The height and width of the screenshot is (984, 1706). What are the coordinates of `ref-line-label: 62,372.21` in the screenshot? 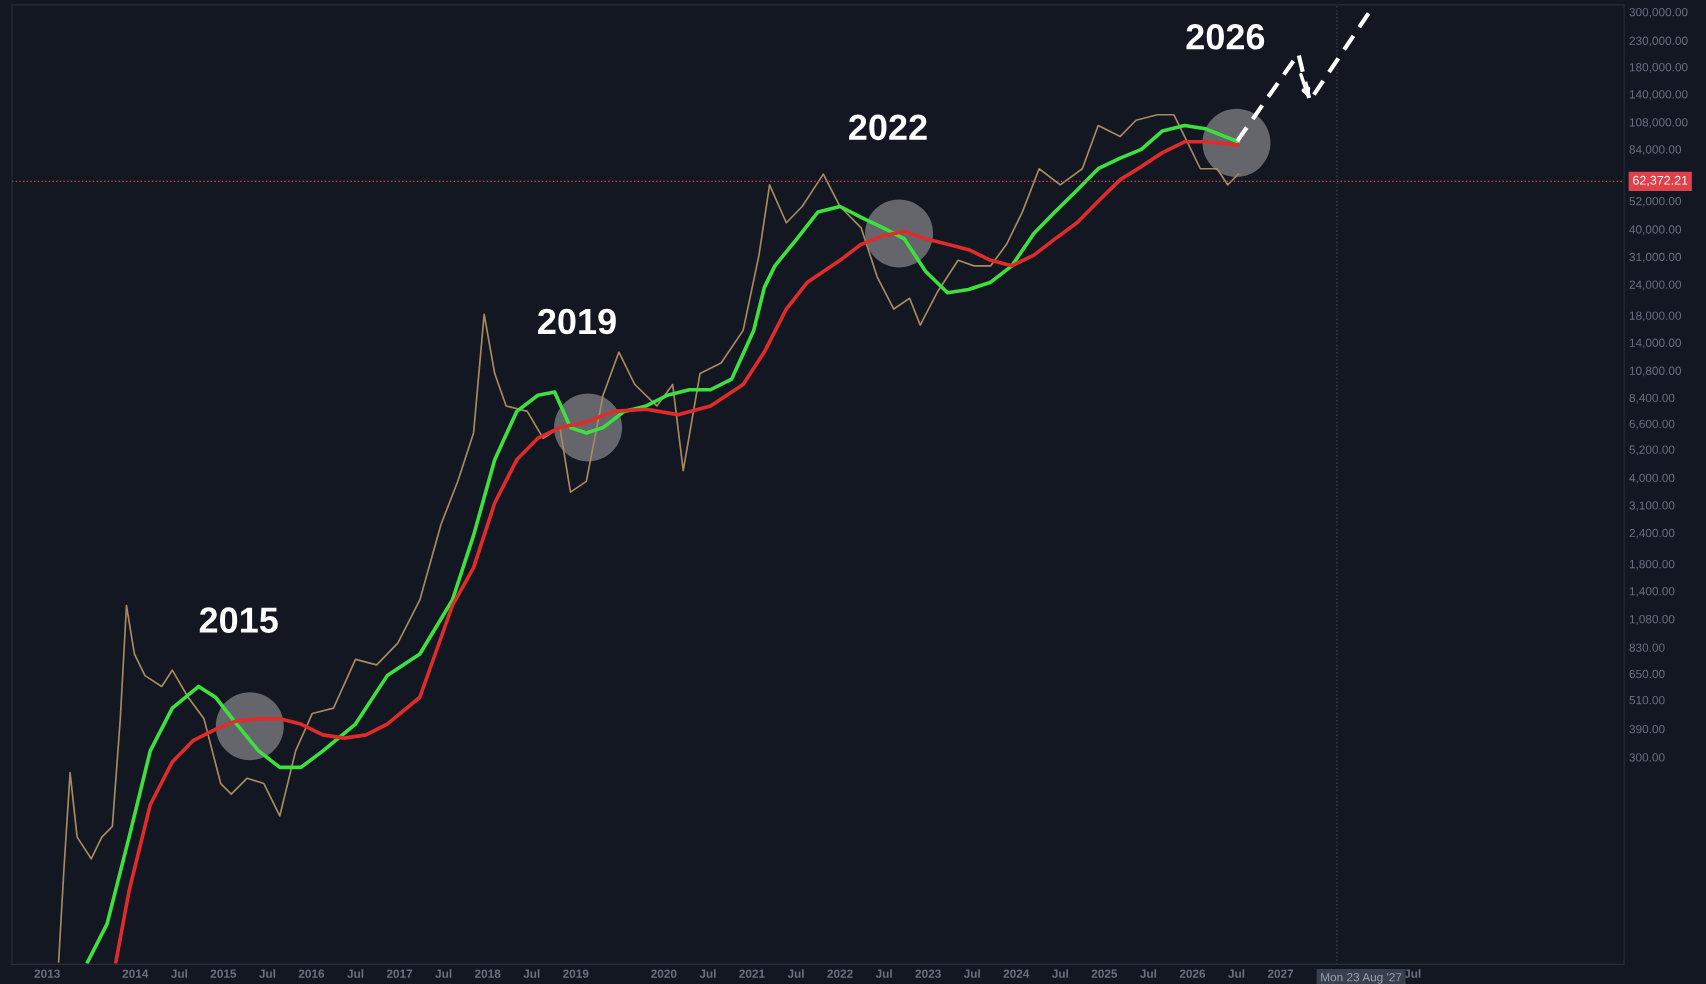 It's located at (1660, 181).